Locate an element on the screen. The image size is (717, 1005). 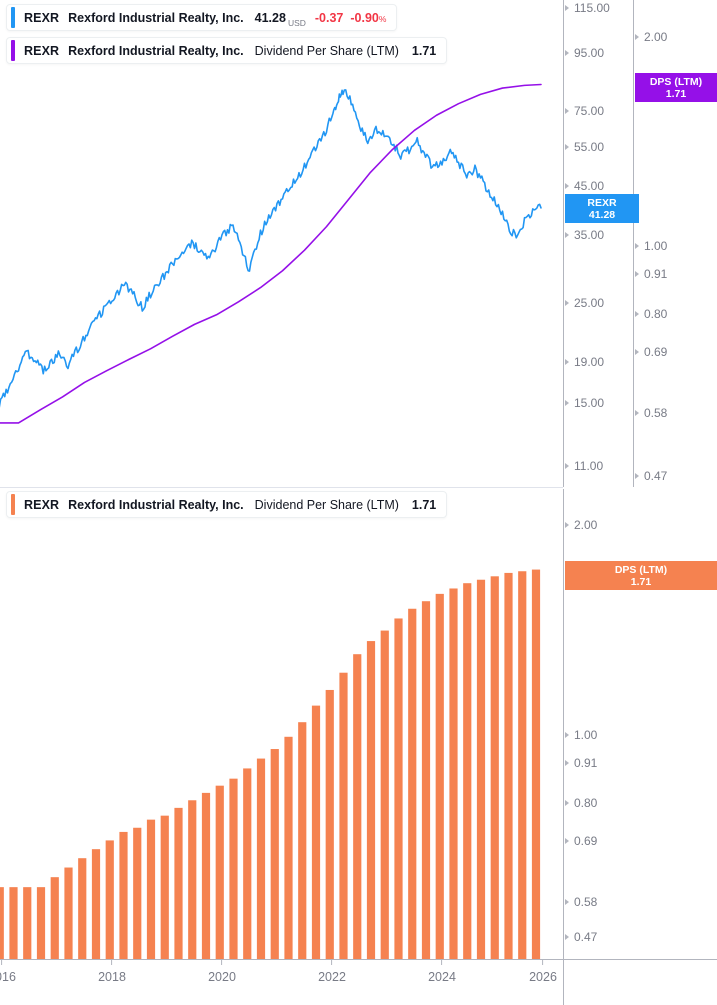
time-axis-tick: 2024 is located at coordinates (442, 972).